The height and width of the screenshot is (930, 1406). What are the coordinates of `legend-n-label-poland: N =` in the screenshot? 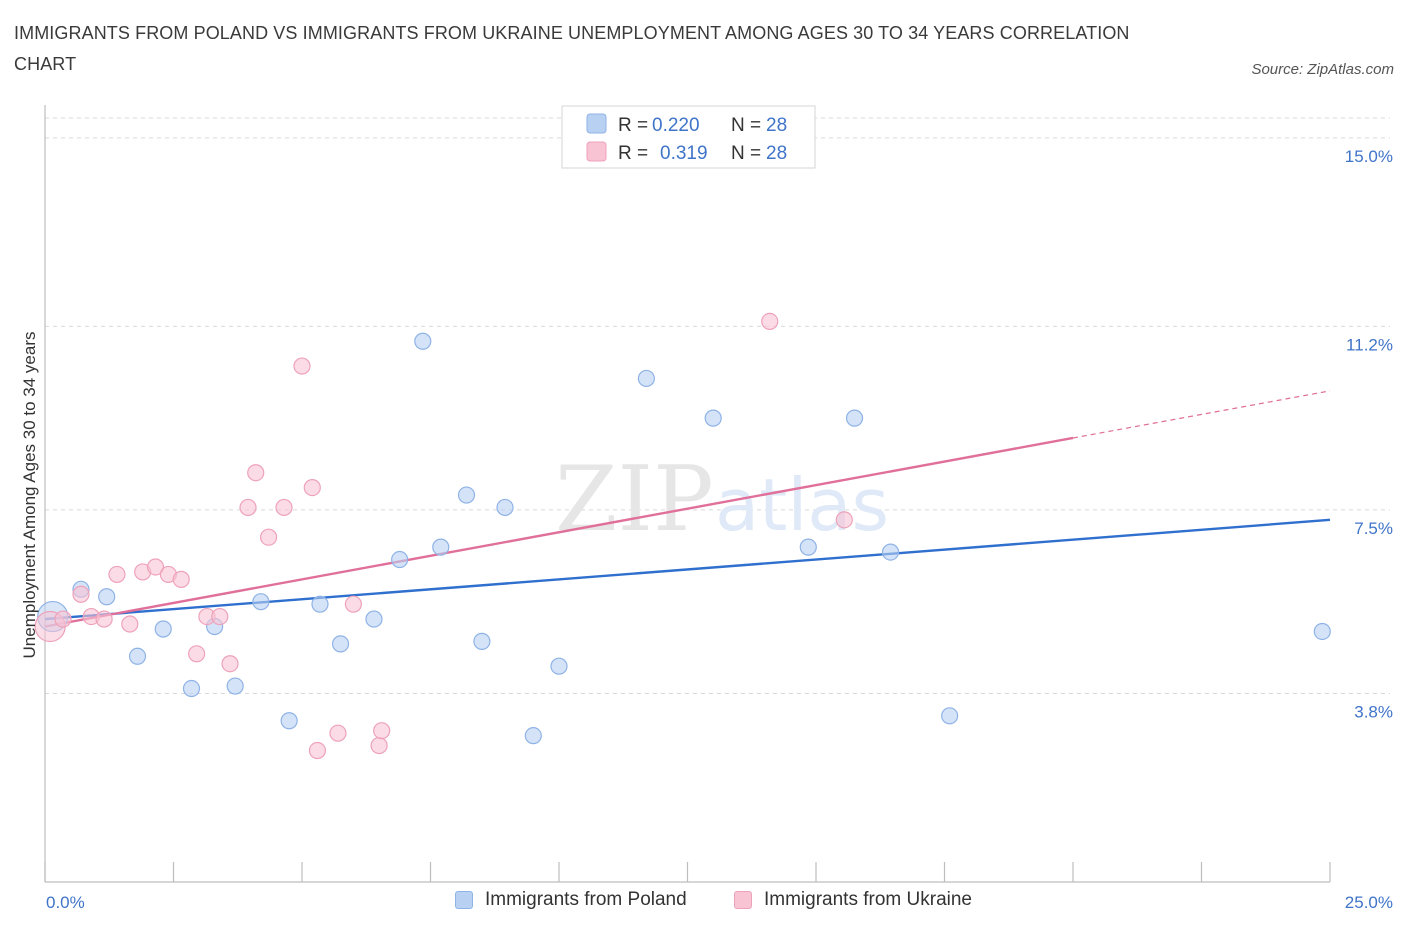 It's located at (746, 125).